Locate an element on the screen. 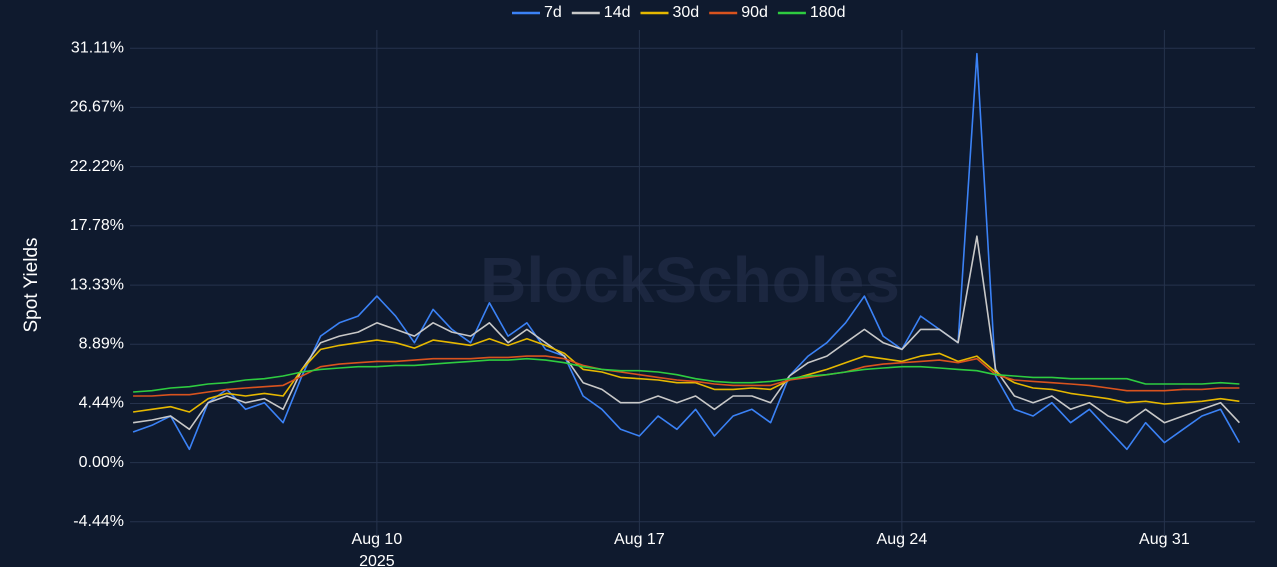 Image resolution: width=1277 pixels, height=567 pixels. y-tick-label: 8.89% is located at coordinates (101, 343).